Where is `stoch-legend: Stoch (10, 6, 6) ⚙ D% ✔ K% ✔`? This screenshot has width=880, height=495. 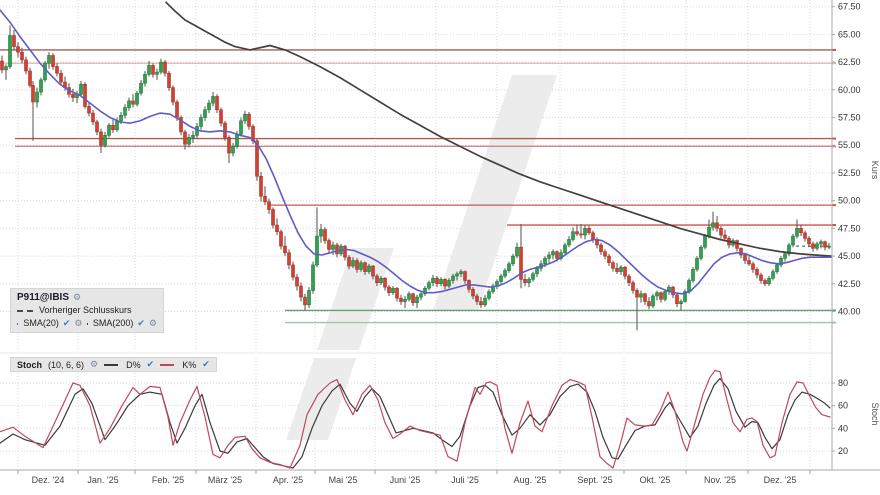
stoch-legend: Stoch (10, 6, 6) ⚙ D% ✔ K% ✔ is located at coordinates (113, 364).